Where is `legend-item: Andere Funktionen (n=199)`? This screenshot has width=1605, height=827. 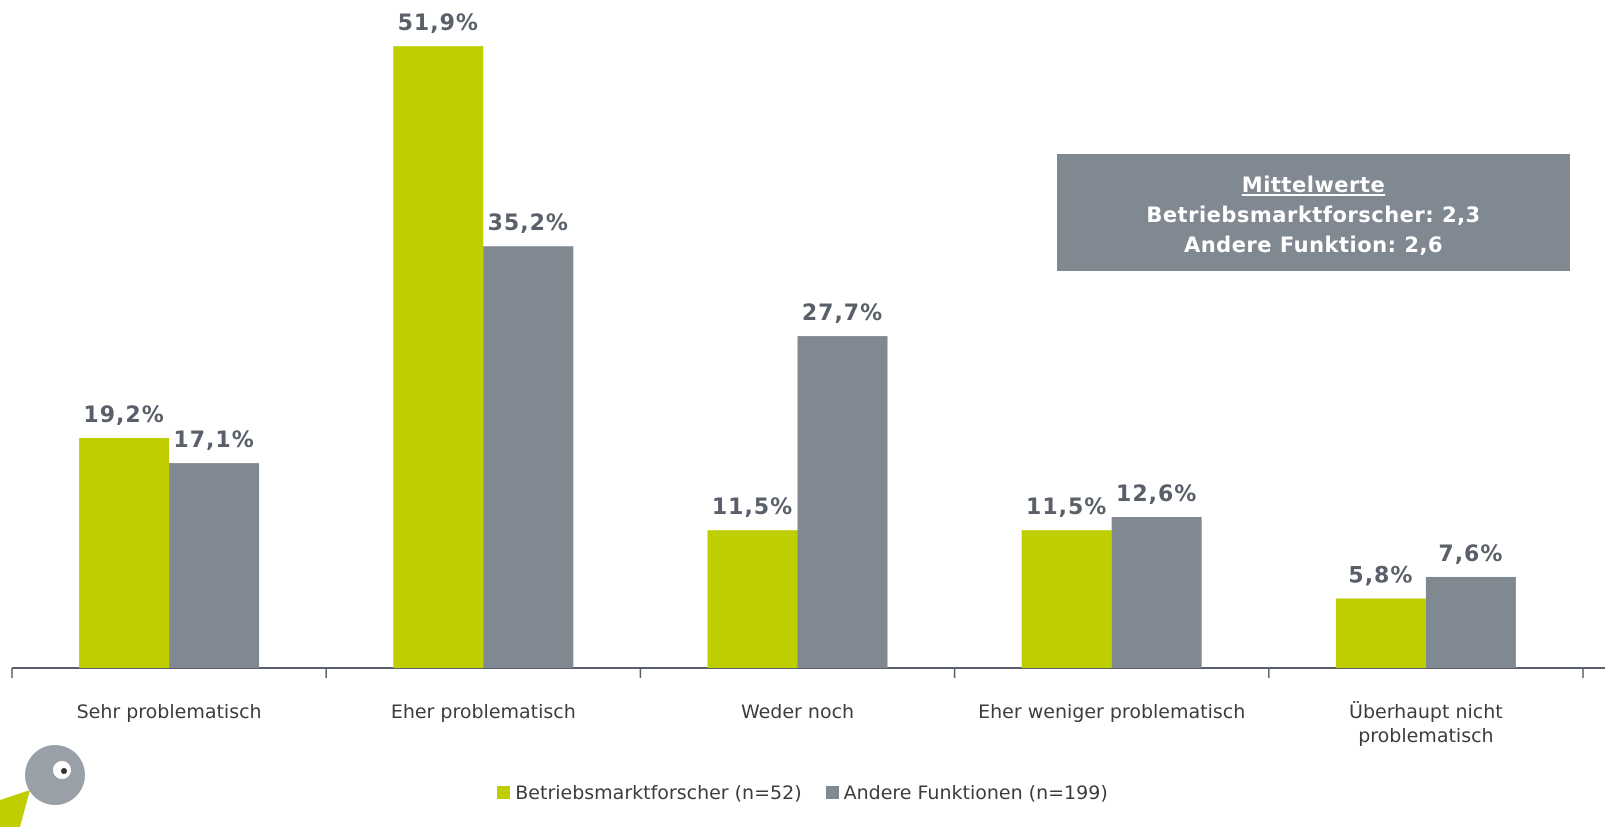 legend-item: Andere Funktionen (n=199) is located at coordinates (966, 793).